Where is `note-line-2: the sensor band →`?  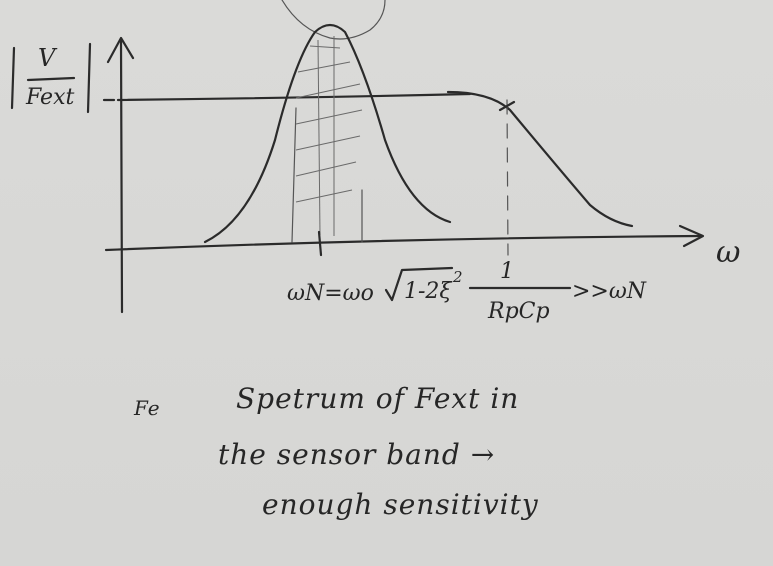 note-line-2: the sensor band → is located at coordinates (357, 454).